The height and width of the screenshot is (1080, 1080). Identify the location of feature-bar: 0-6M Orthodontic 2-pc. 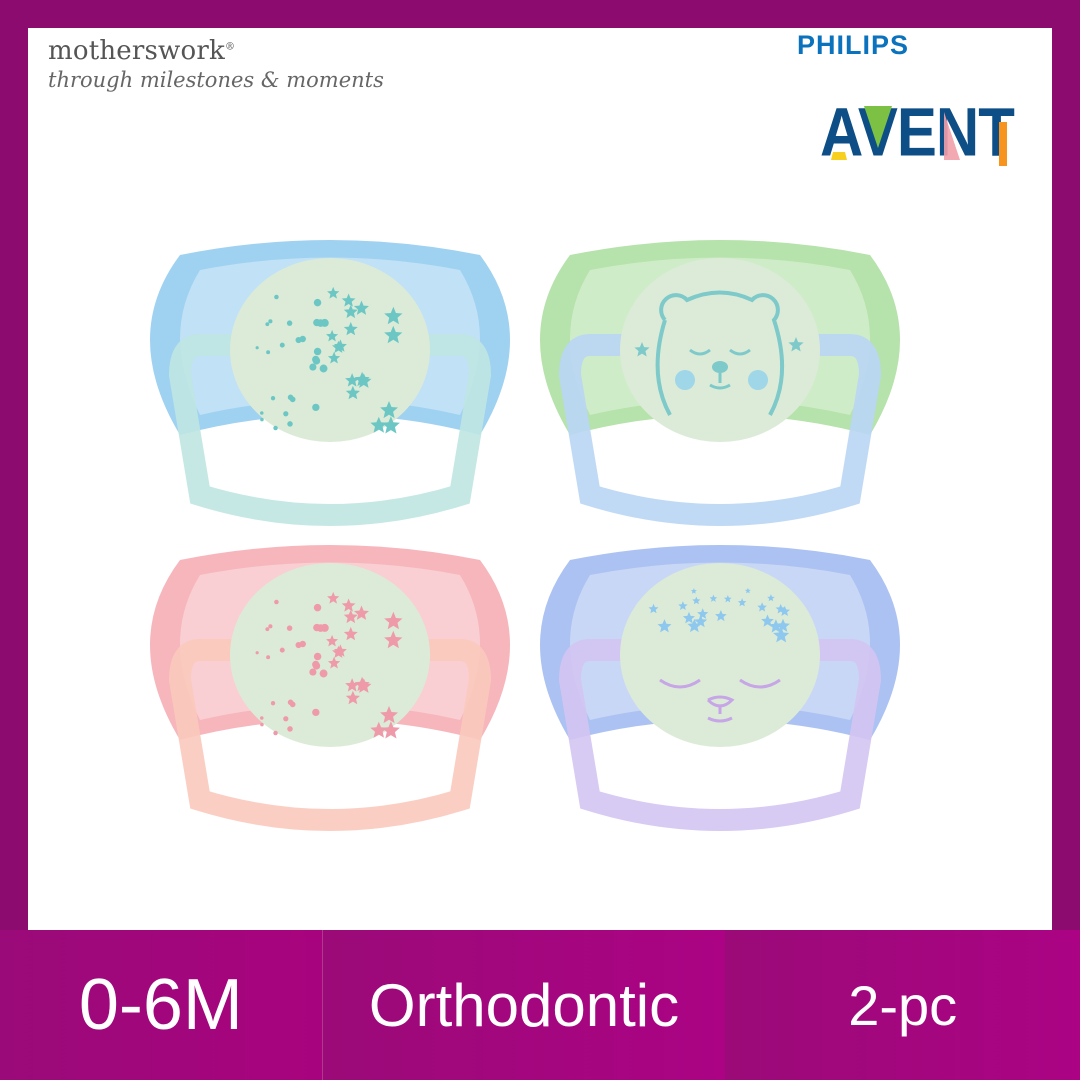
(540, 1005).